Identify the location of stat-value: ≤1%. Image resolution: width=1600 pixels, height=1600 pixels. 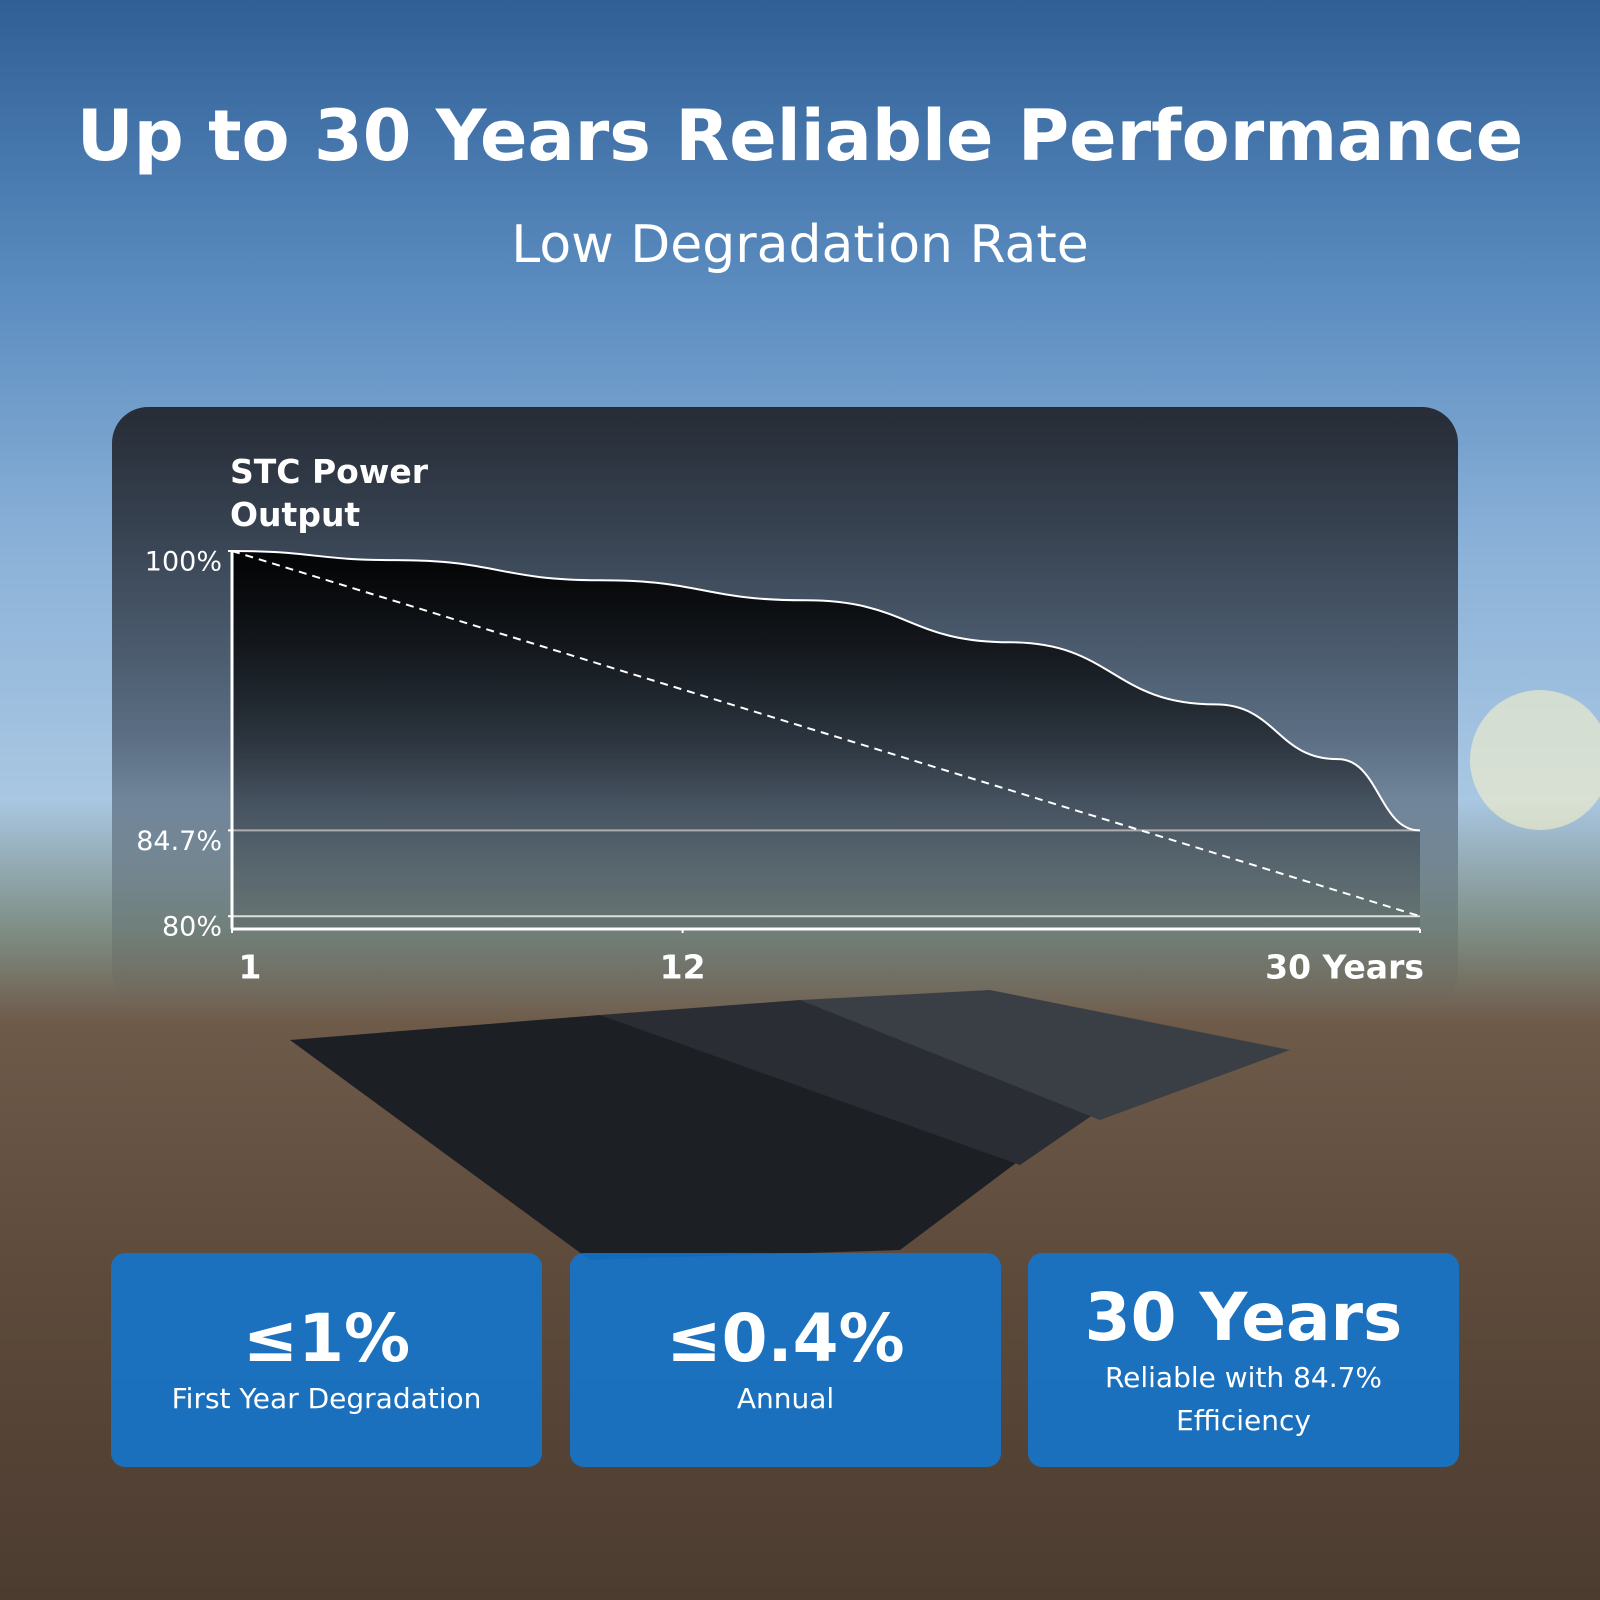
(326, 1338).